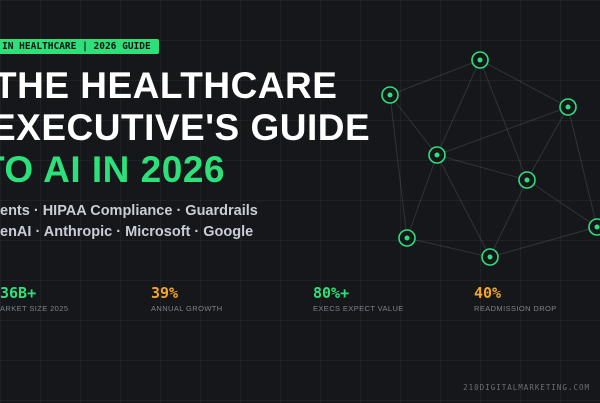 This screenshot has height=403, width=600. I want to click on topics-line: enAI · Anthropic · Microsoft · Google, so click(127, 232).